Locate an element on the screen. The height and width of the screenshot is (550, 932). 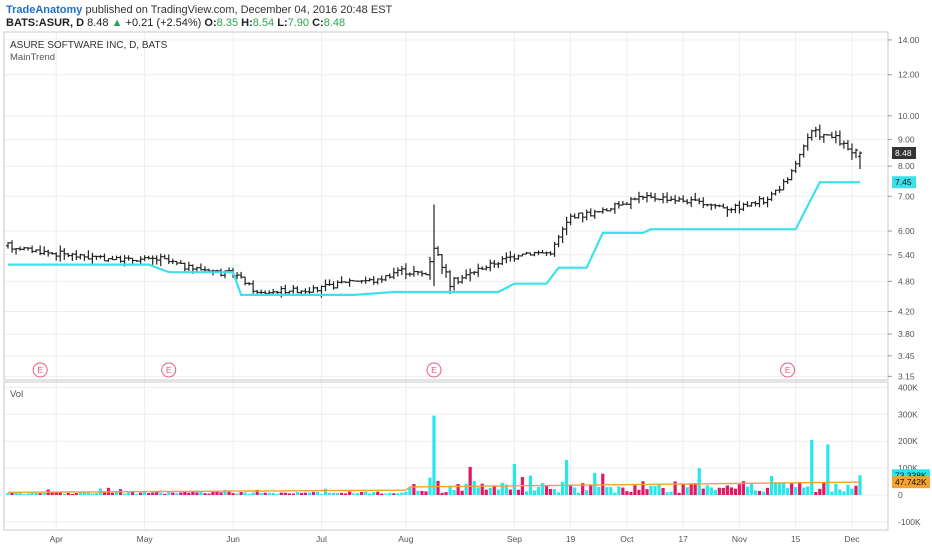
price-tick-label: 4.20 is located at coordinates (906, 311).